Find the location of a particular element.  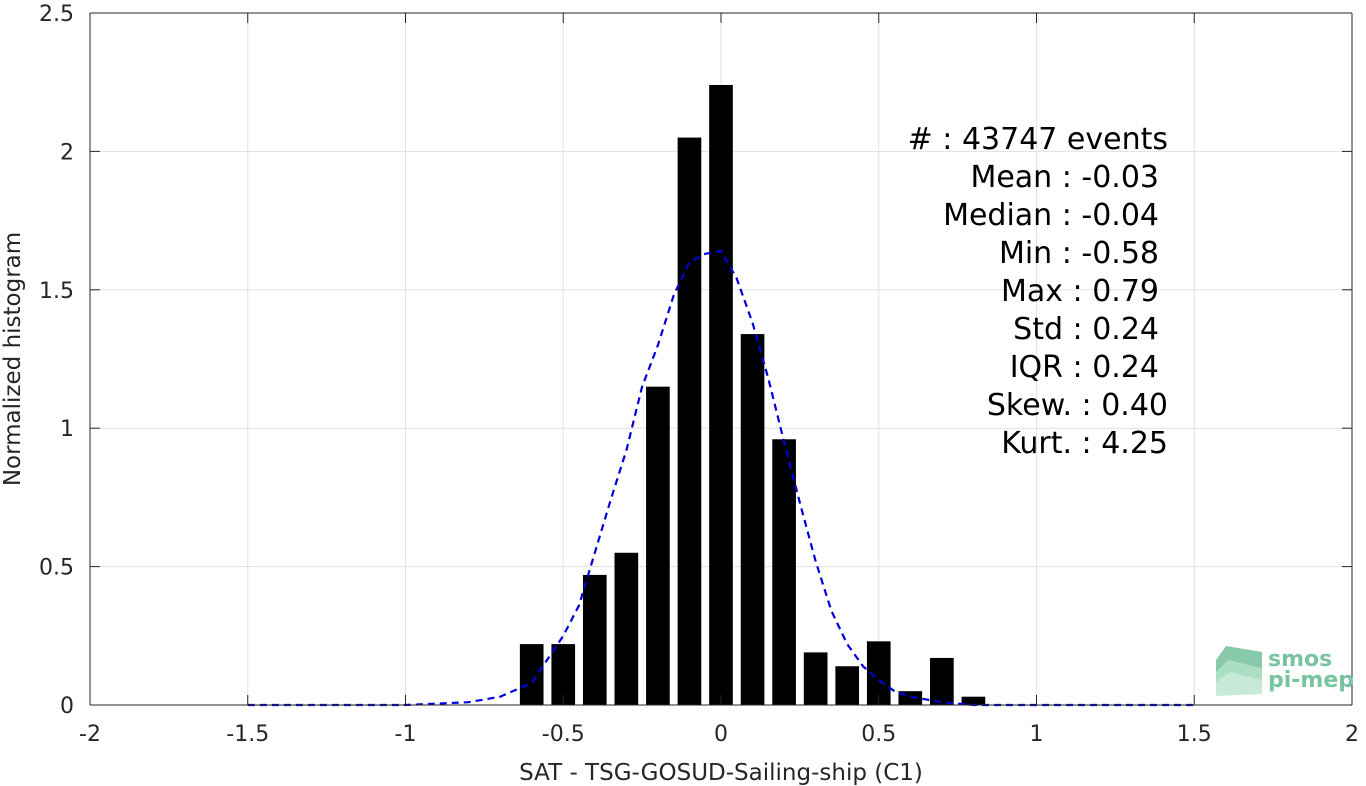

smos-pi-mep-logo: smos pi-mep is located at coordinates (1285, 671).